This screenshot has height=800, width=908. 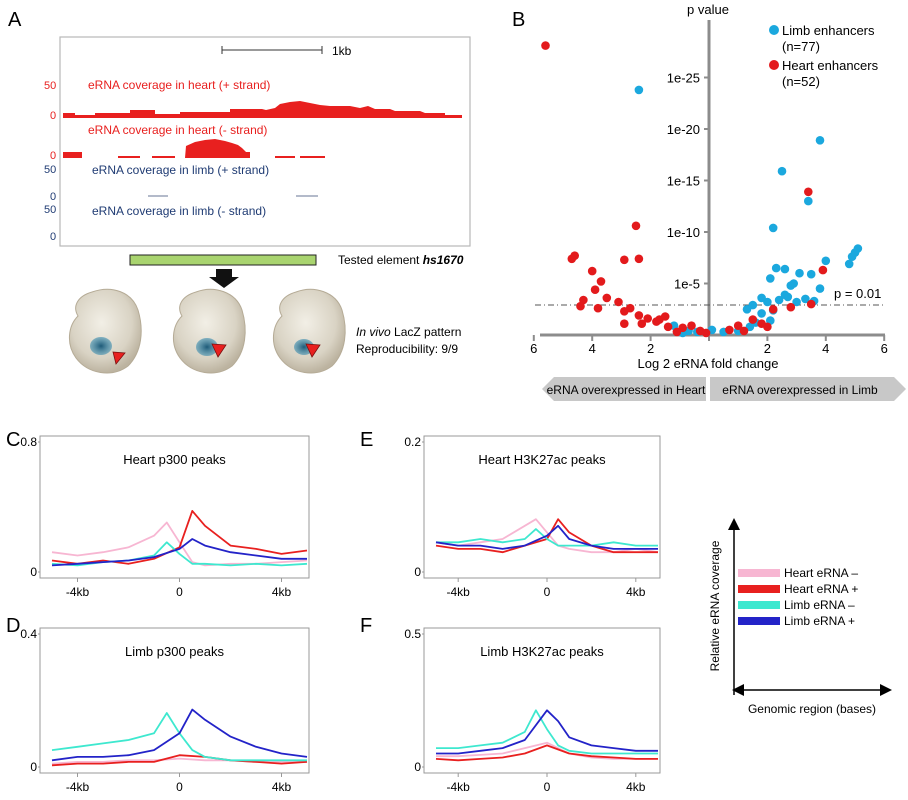 What do you see at coordinates (13, 626) in the screenshot?
I see `panel-letter-d: D` at bounding box center [13, 626].